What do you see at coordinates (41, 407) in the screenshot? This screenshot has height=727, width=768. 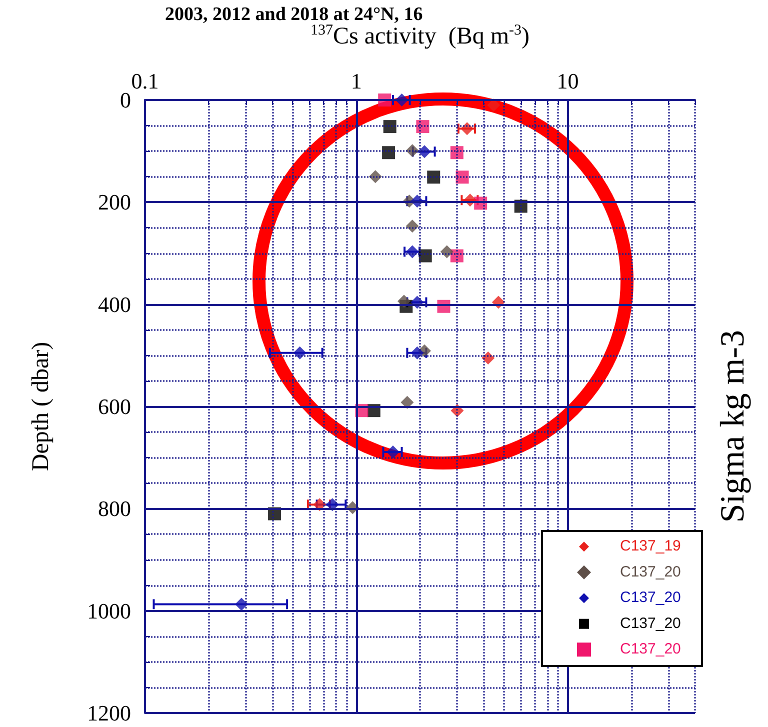 I see `y-axis-title: Depth ( dbar)` at bounding box center [41, 407].